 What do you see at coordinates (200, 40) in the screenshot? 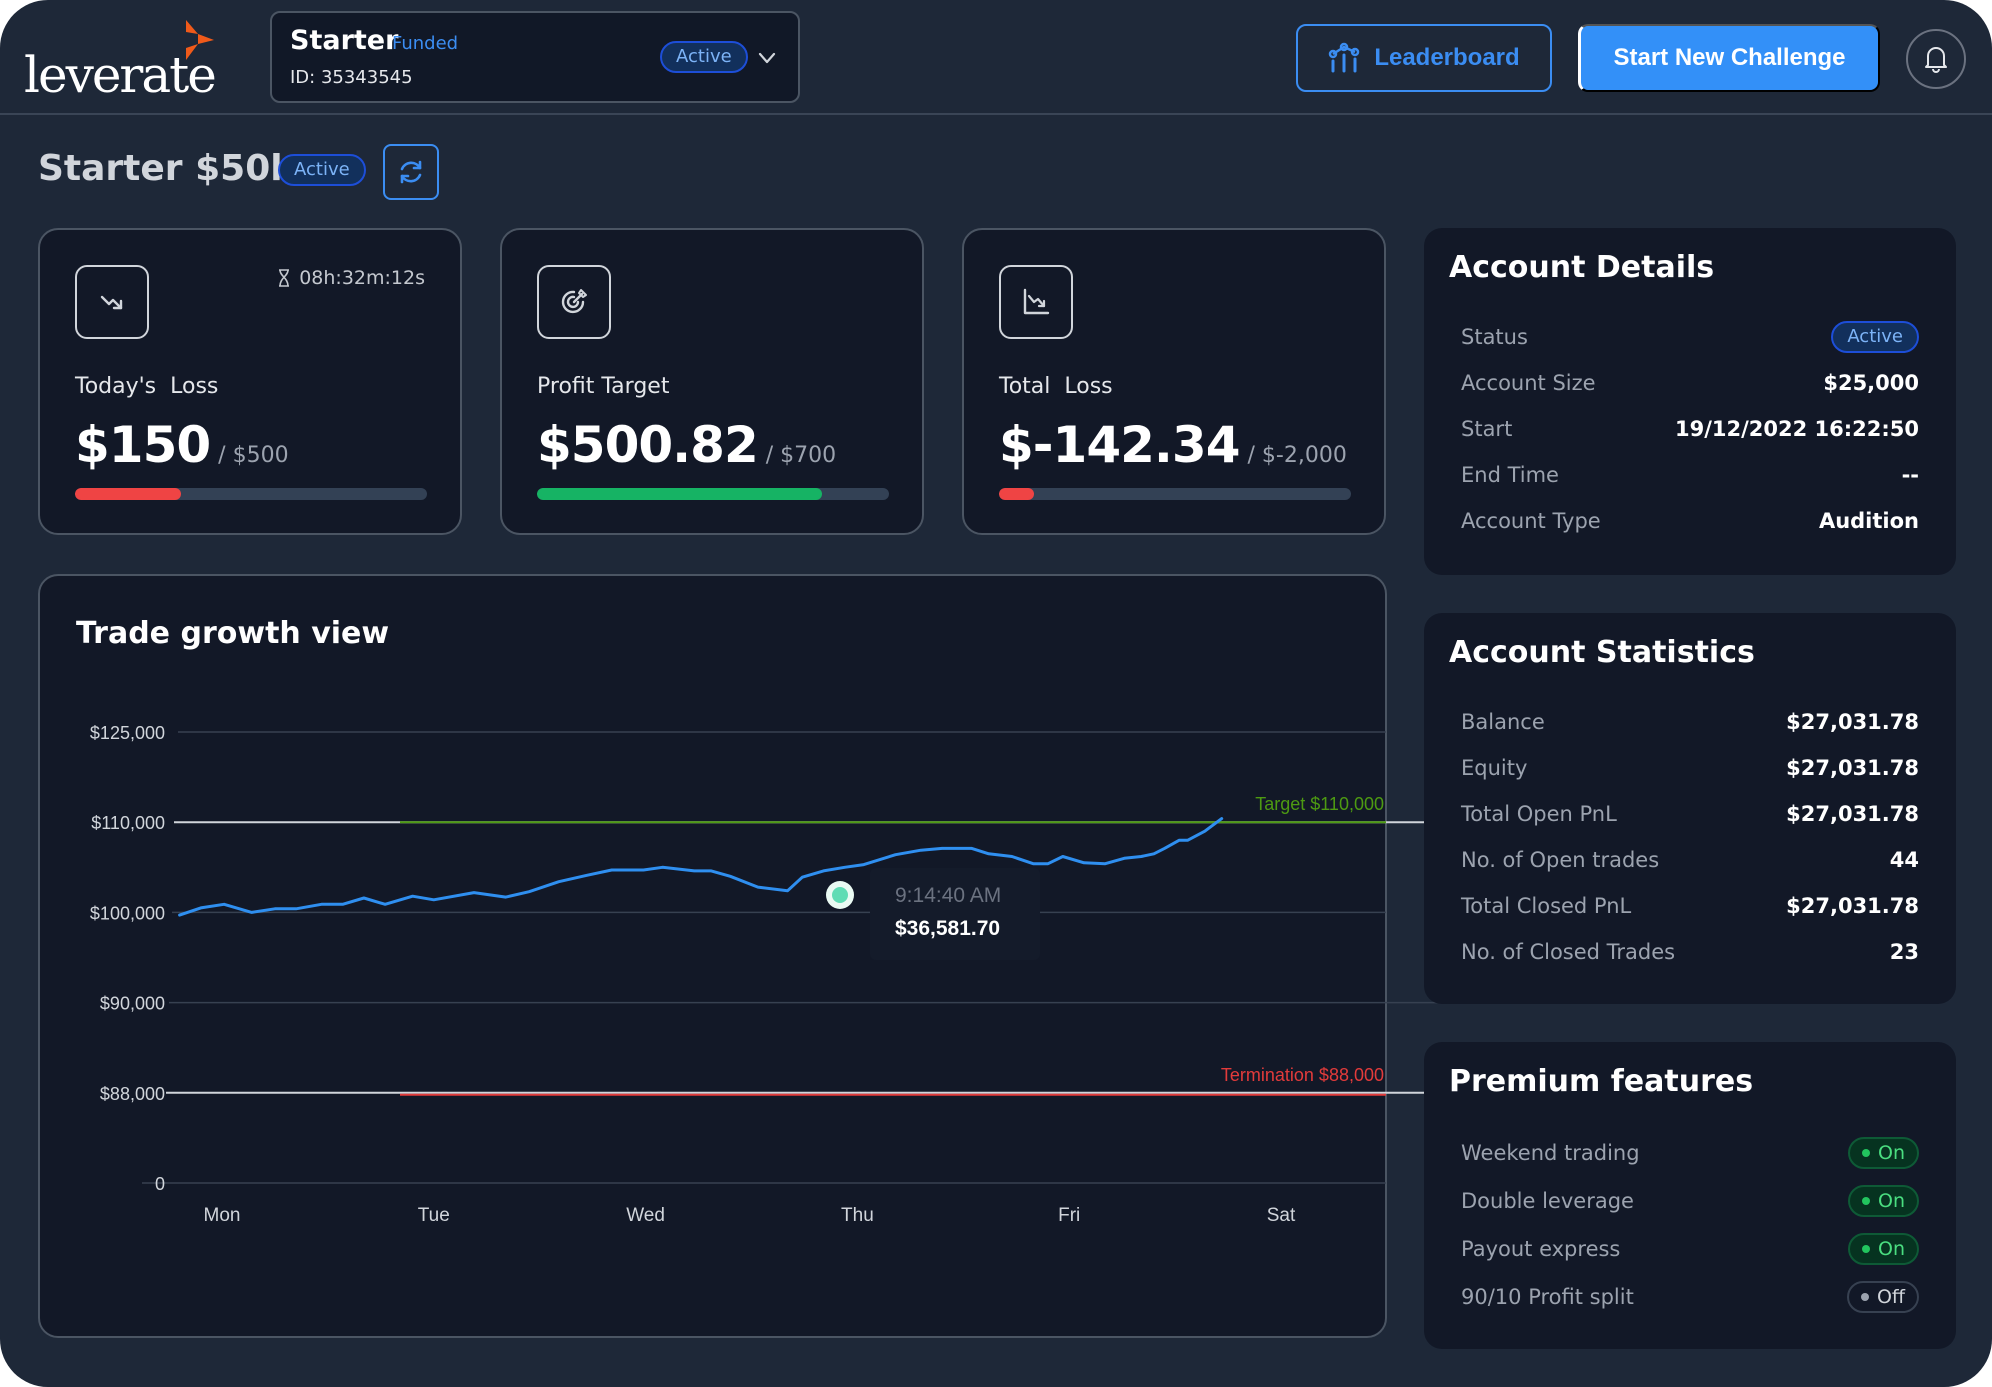
I see `logo-mark-icon` at bounding box center [200, 40].